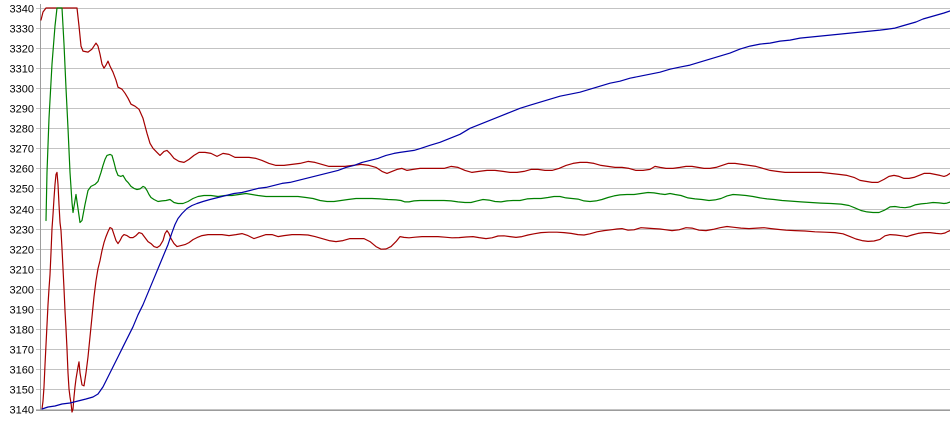 Image resolution: width=950 pixels, height=435 pixels. What do you see at coordinates (22, 251) in the screenshot?
I see `y-axis-label: 3220` at bounding box center [22, 251].